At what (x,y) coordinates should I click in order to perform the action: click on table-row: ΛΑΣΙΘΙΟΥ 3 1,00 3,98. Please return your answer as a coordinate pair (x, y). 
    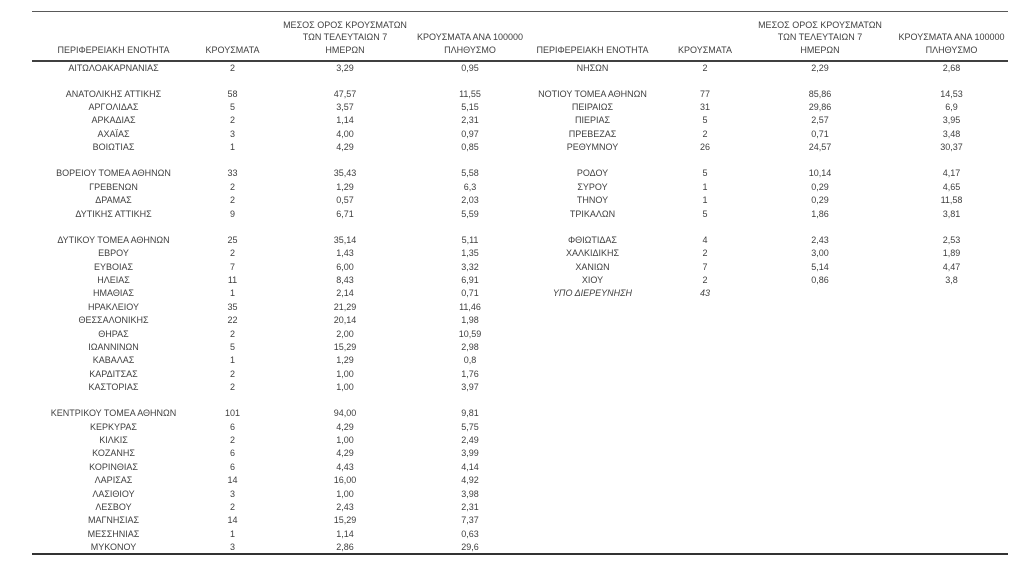
    Looking at the image, I should click on (276, 494).